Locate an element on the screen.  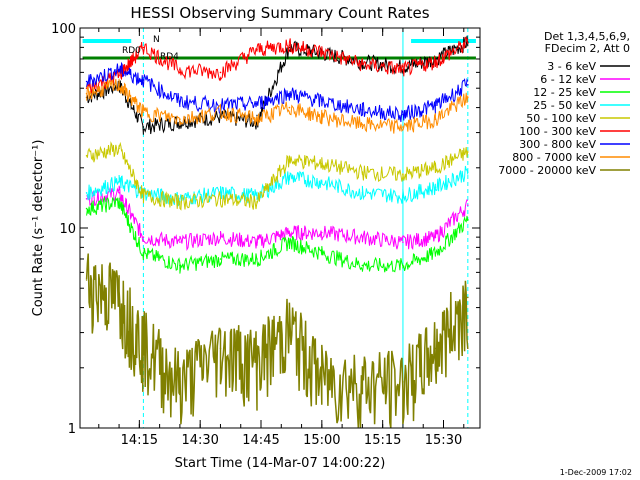
annotation-n: N is located at coordinates (156, 40).